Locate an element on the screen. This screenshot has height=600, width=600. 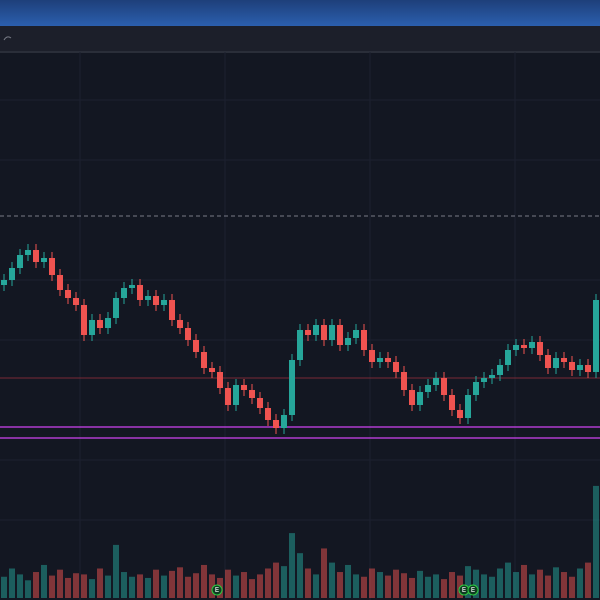
title-bar is located at coordinates (300, 13).